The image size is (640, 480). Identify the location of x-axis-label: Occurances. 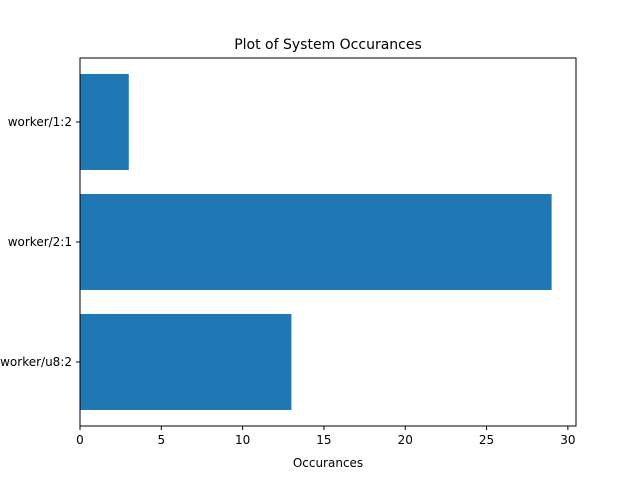
(328, 463).